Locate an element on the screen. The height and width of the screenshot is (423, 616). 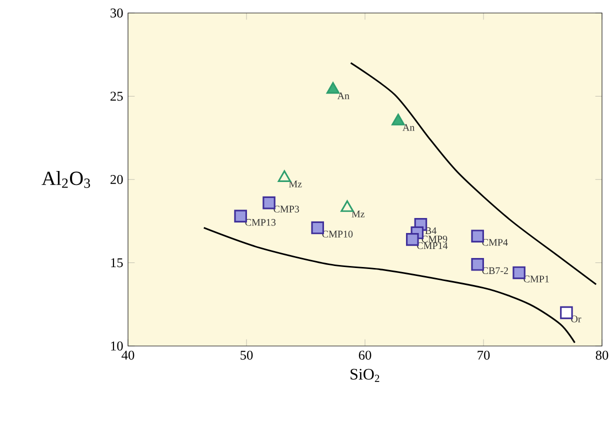
y-tick-label: 25 is located at coordinates (116, 96).